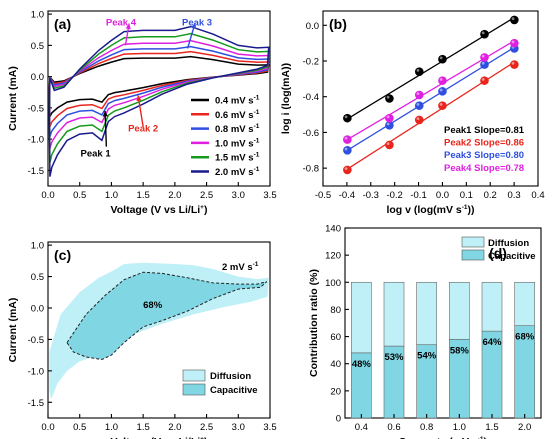 This screenshot has height=439, width=554. I want to click on legend-label: Capacitive, so click(512, 256).